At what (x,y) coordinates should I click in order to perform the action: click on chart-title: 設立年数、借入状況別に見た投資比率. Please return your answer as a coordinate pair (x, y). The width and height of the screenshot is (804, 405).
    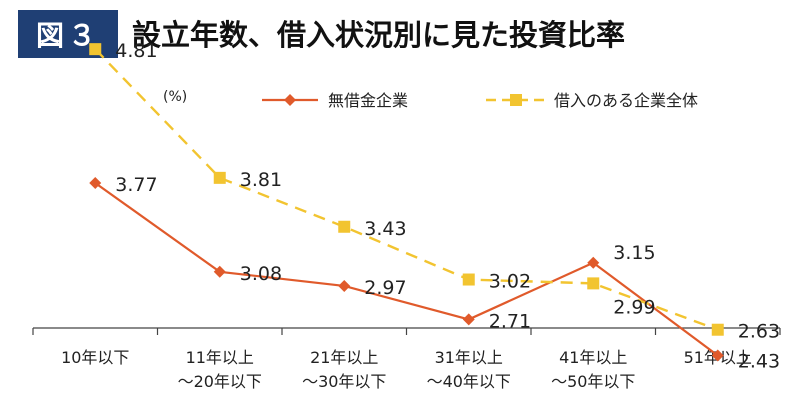
    Looking at the image, I should click on (379, 35).